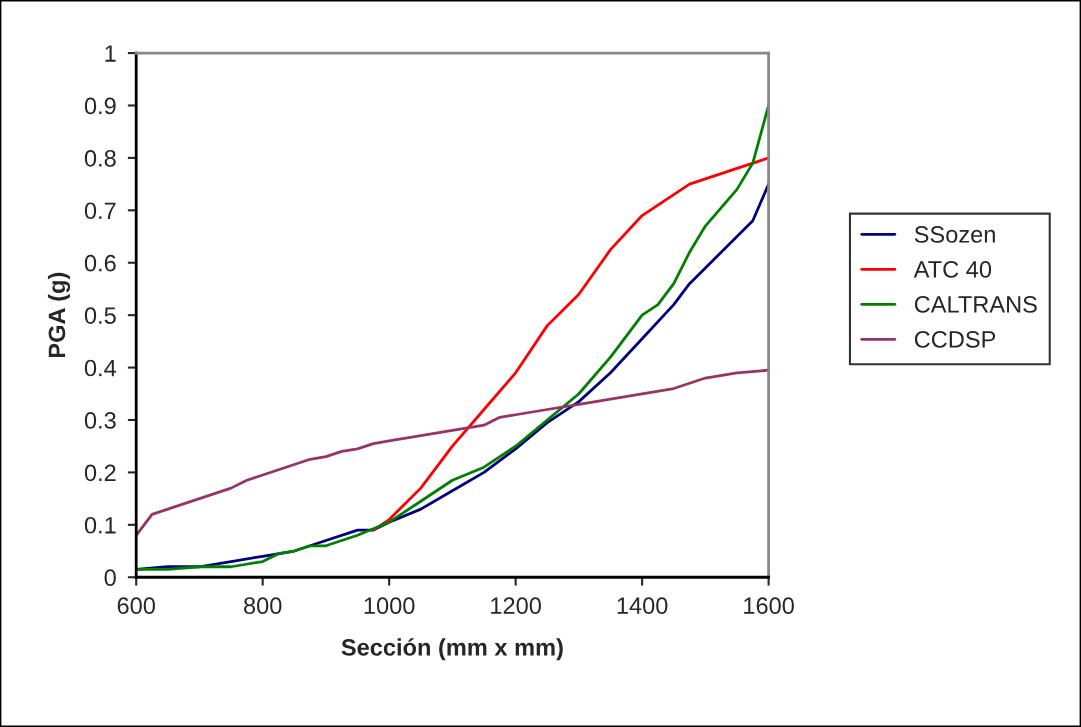  Describe the element at coordinates (100, 263) in the screenshot. I see `y-tick-label: 0.6` at that location.